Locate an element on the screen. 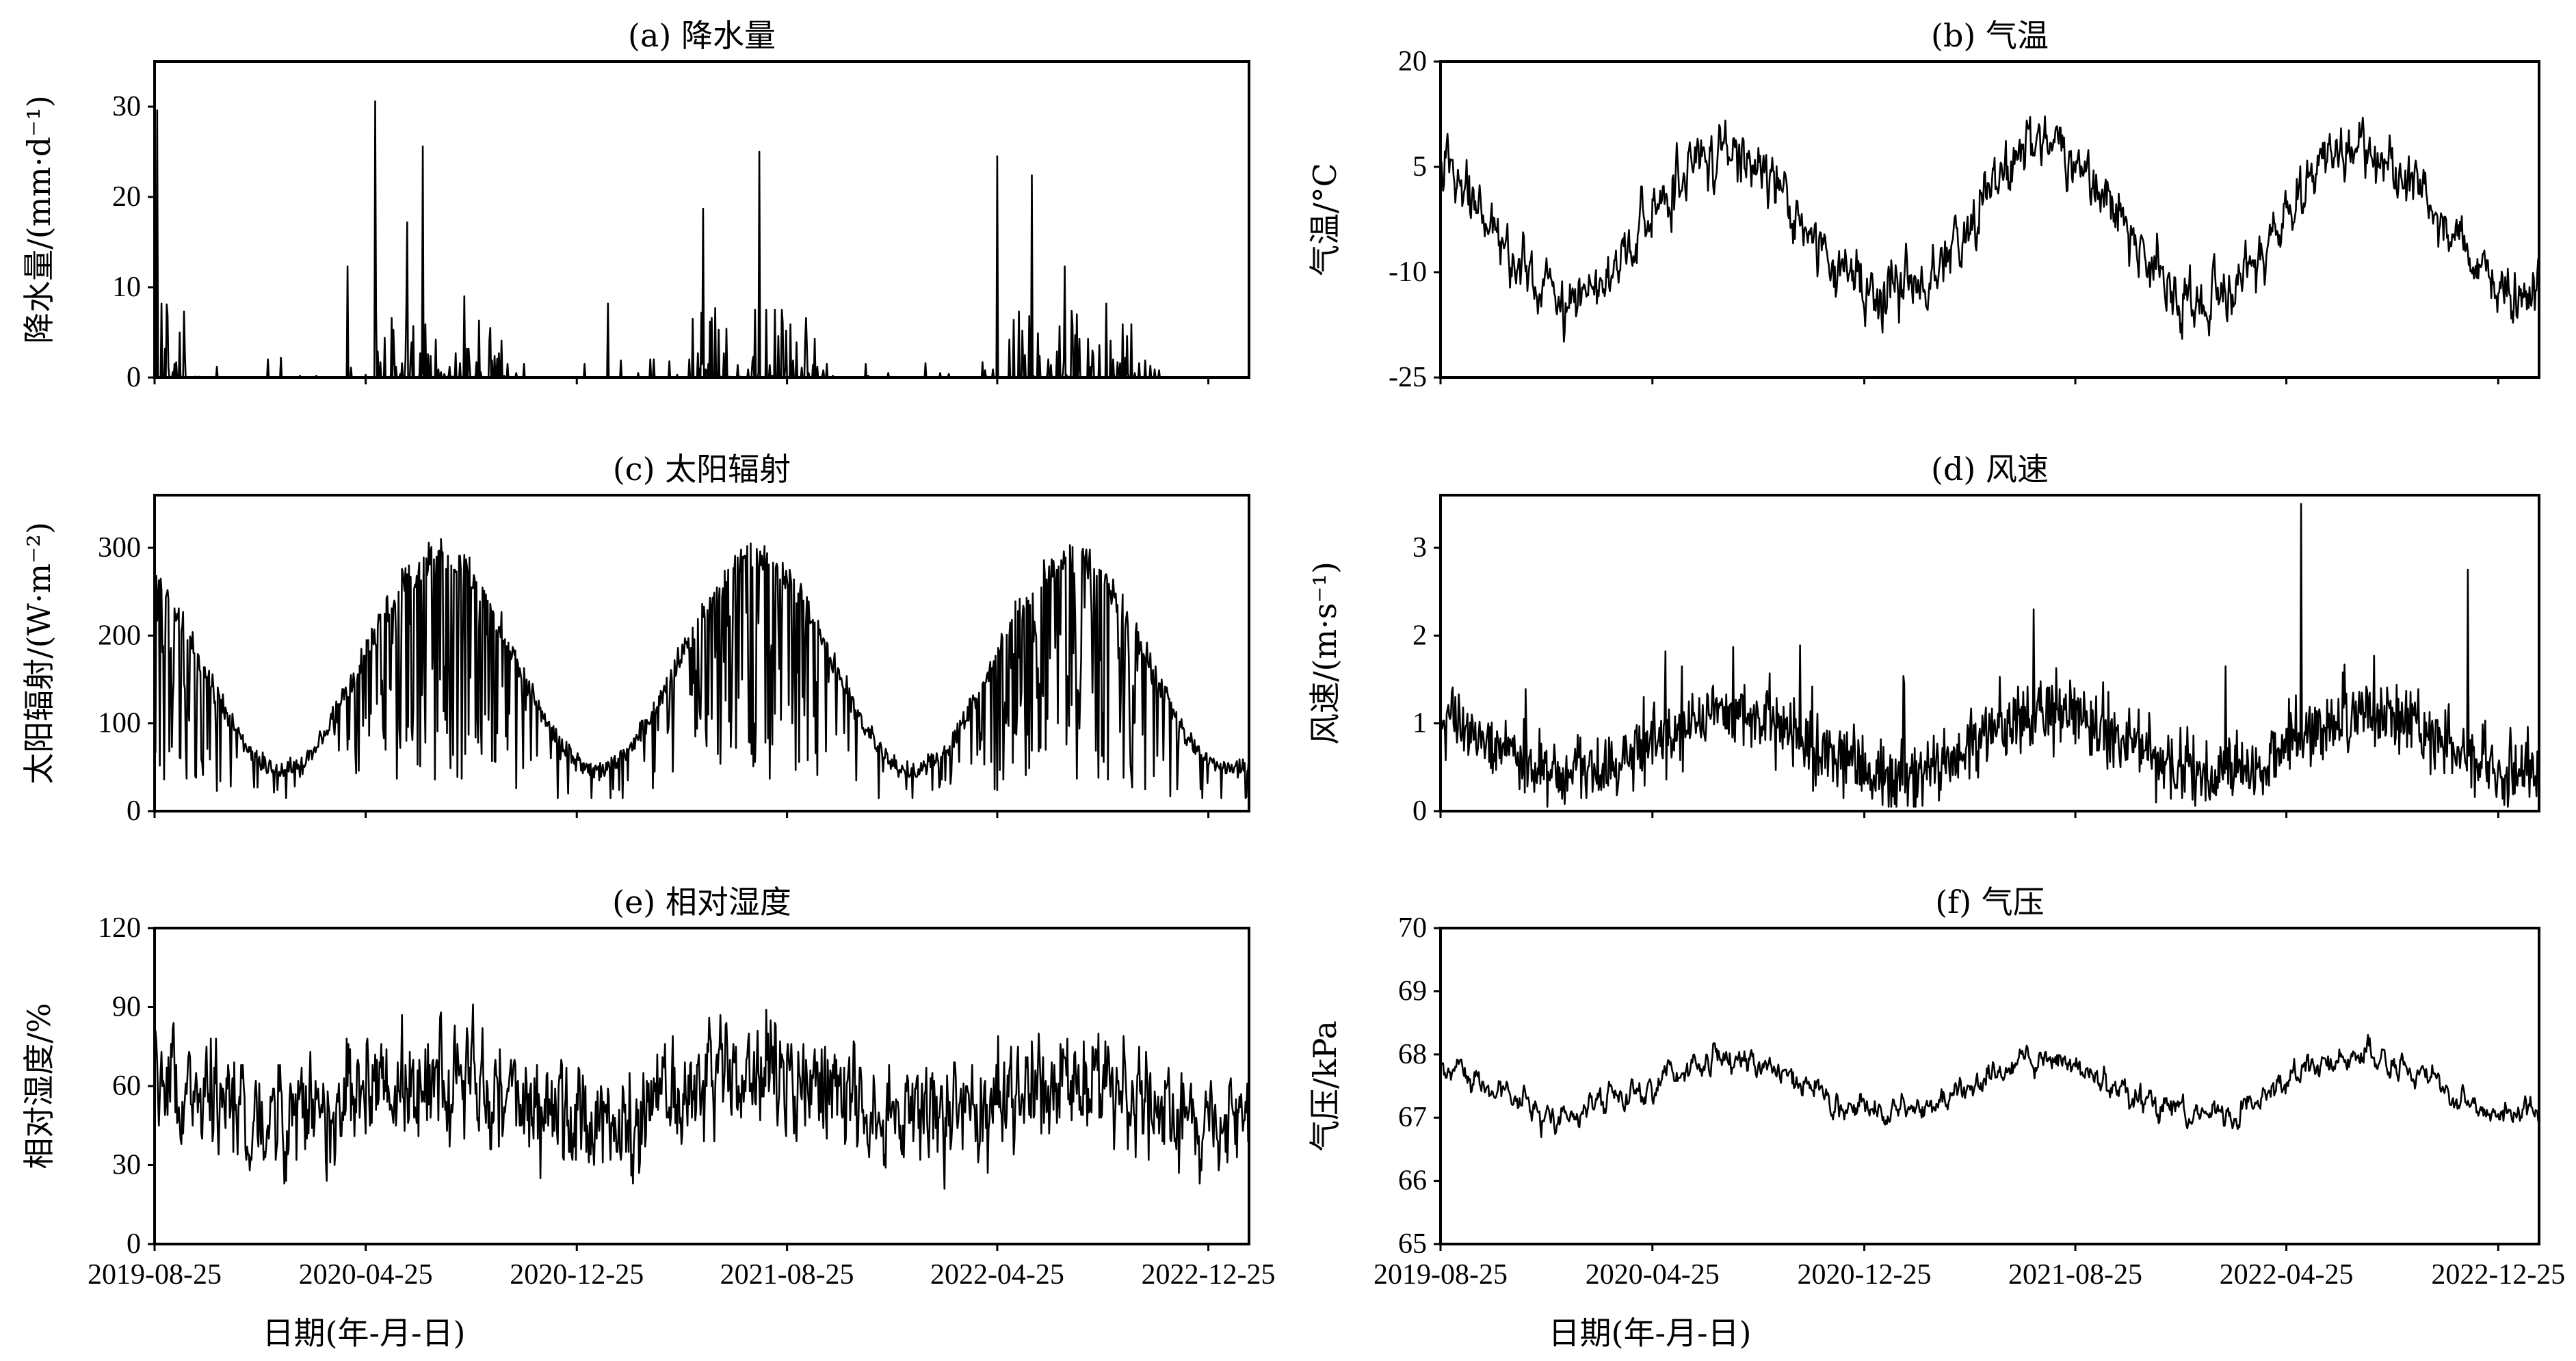  y-tick-label-f: 65 is located at coordinates (1412, 1244).